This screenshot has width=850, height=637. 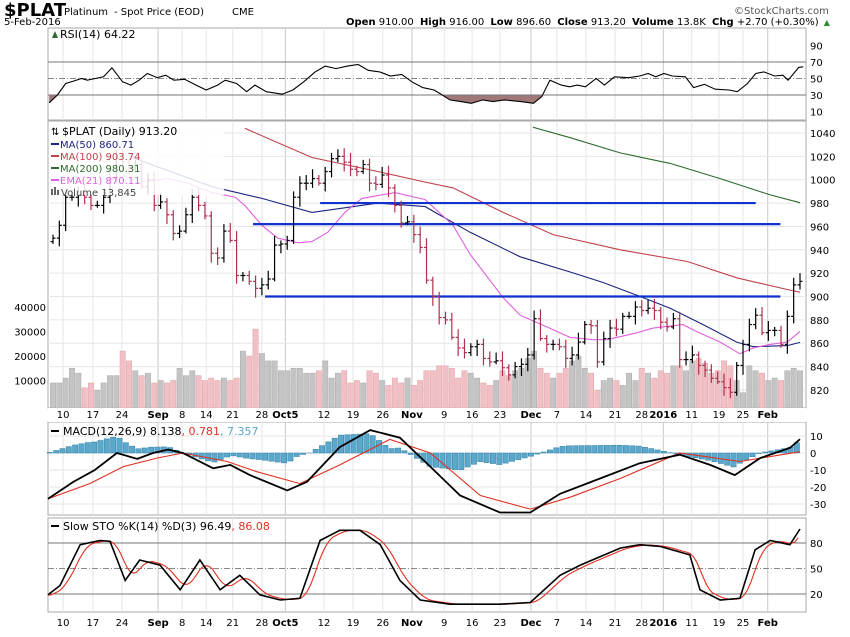 I want to click on volume-value: 13.8K, so click(x=691, y=22).